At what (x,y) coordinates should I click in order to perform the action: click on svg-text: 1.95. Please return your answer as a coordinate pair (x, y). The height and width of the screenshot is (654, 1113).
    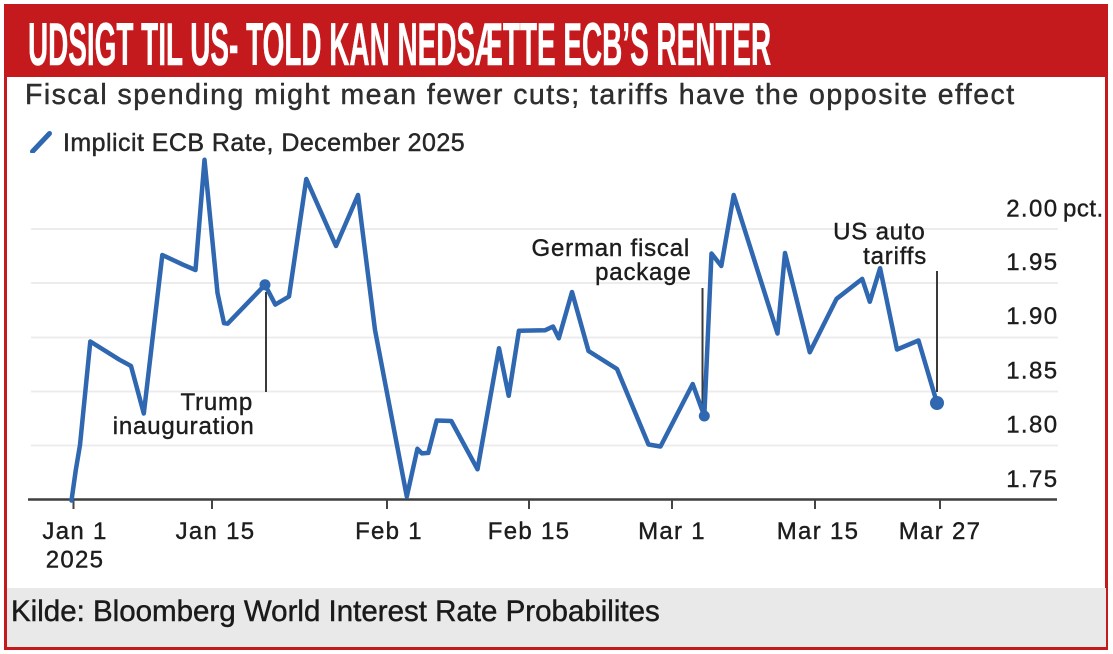
    Looking at the image, I should click on (1032, 262).